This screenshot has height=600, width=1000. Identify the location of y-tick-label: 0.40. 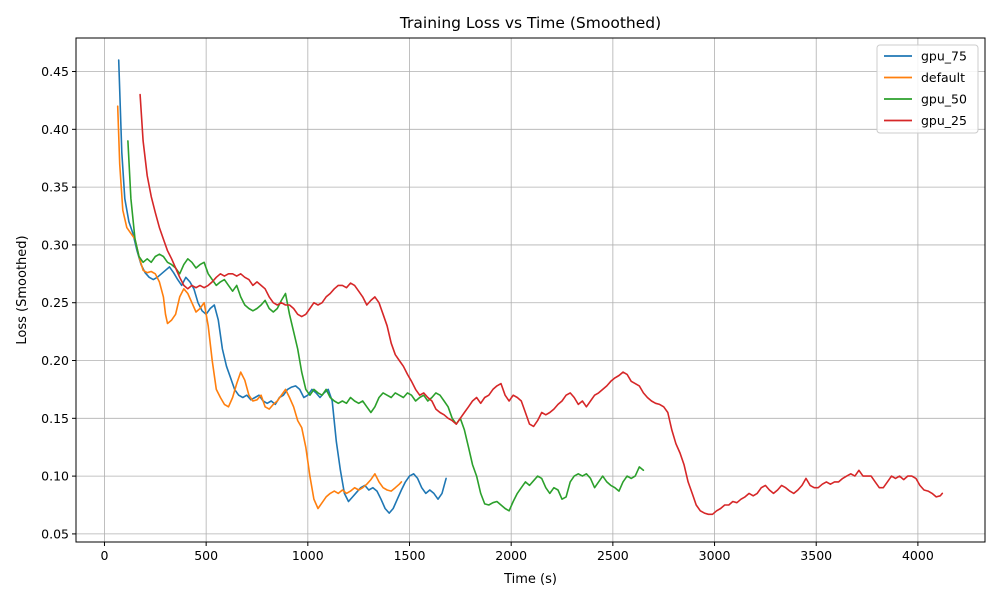
(55, 129).